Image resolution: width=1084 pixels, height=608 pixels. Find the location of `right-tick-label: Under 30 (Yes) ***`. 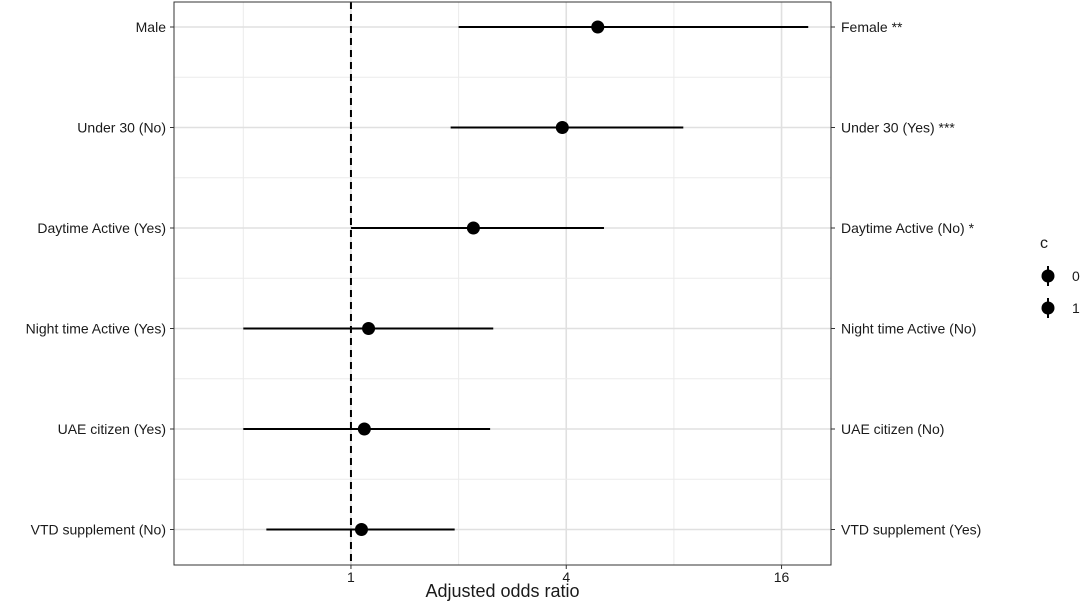

right-tick-label: Under 30 (Yes) *** is located at coordinates (898, 128).